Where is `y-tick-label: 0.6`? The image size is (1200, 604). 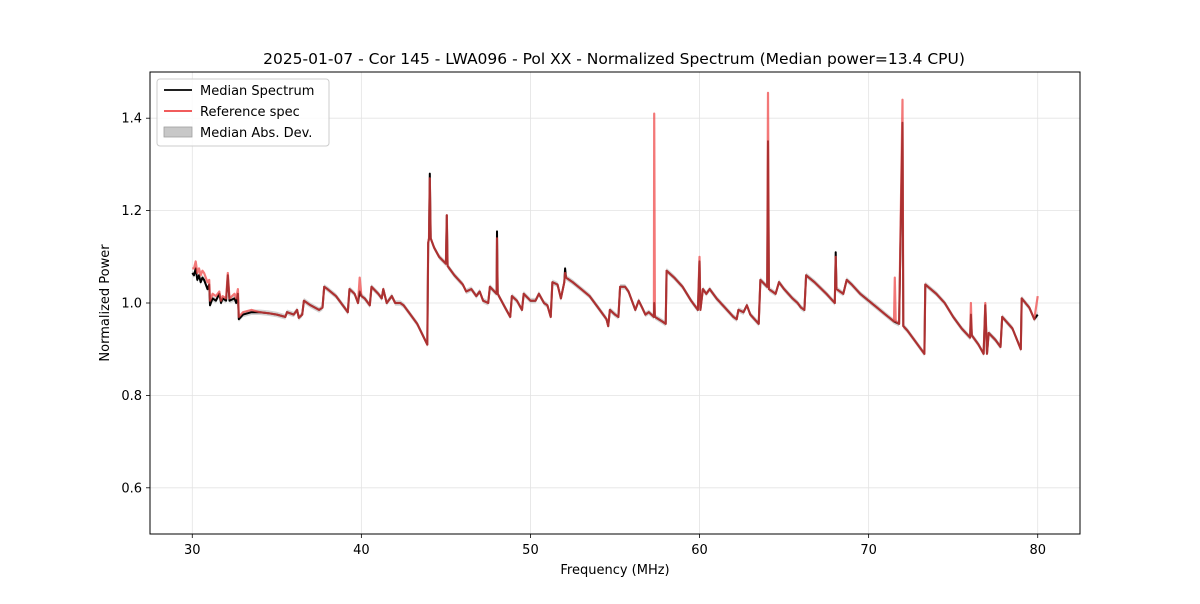
y-tick-label: 0.6 is located at coordinates (131, 488).